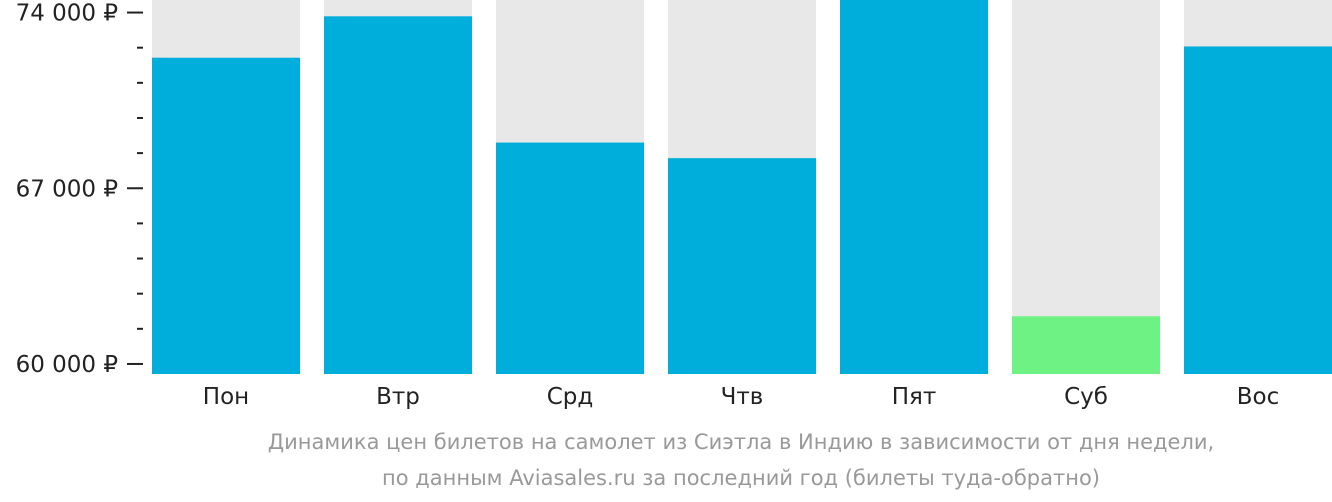 This screenshot has height=502, width=1332. I want to click on x-tick-label: Пят, so click(914, 397).